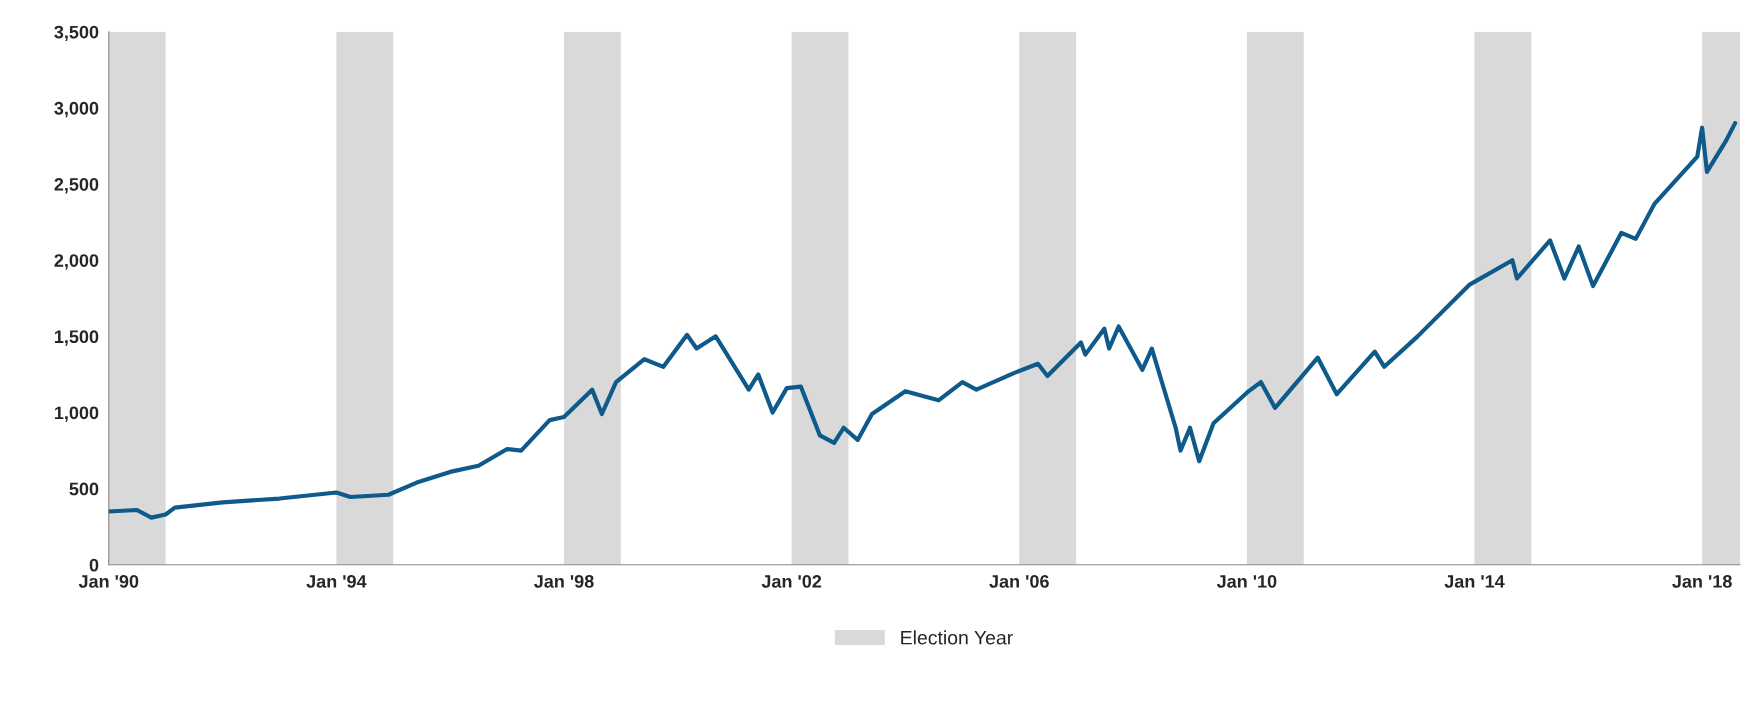 Image resolution: width=1754 pixels, height=706 pixels. Describe the element at coordinates (108, 581) in the screenshot. I see `x-tick-label: Jan '90` at that location.